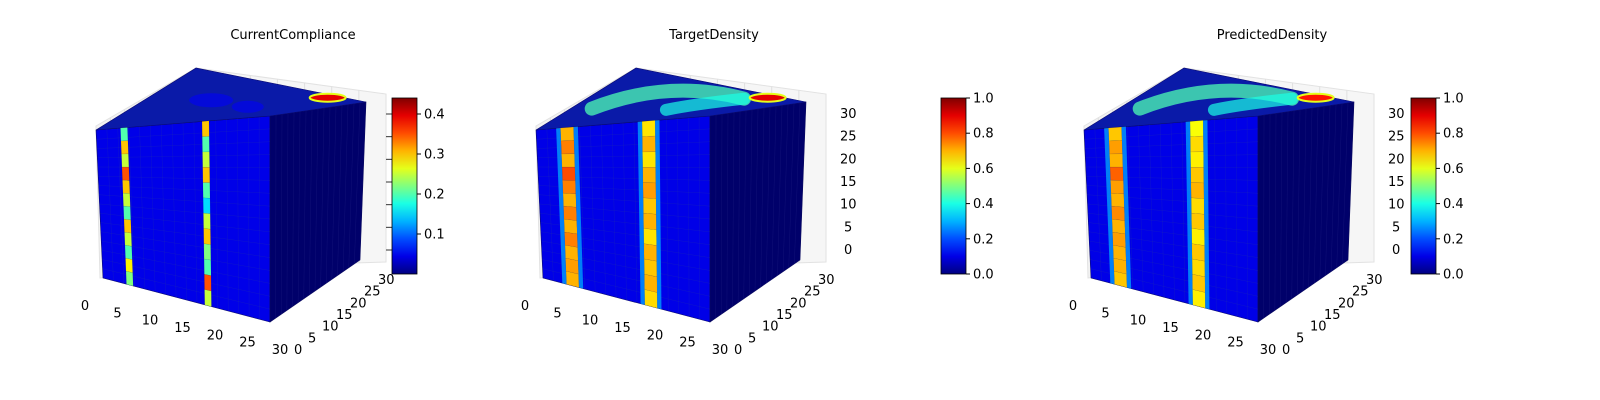  Describe the element at coordinates (848, 137) in the screenshot. I see `z-tick-label: 25` at that location.